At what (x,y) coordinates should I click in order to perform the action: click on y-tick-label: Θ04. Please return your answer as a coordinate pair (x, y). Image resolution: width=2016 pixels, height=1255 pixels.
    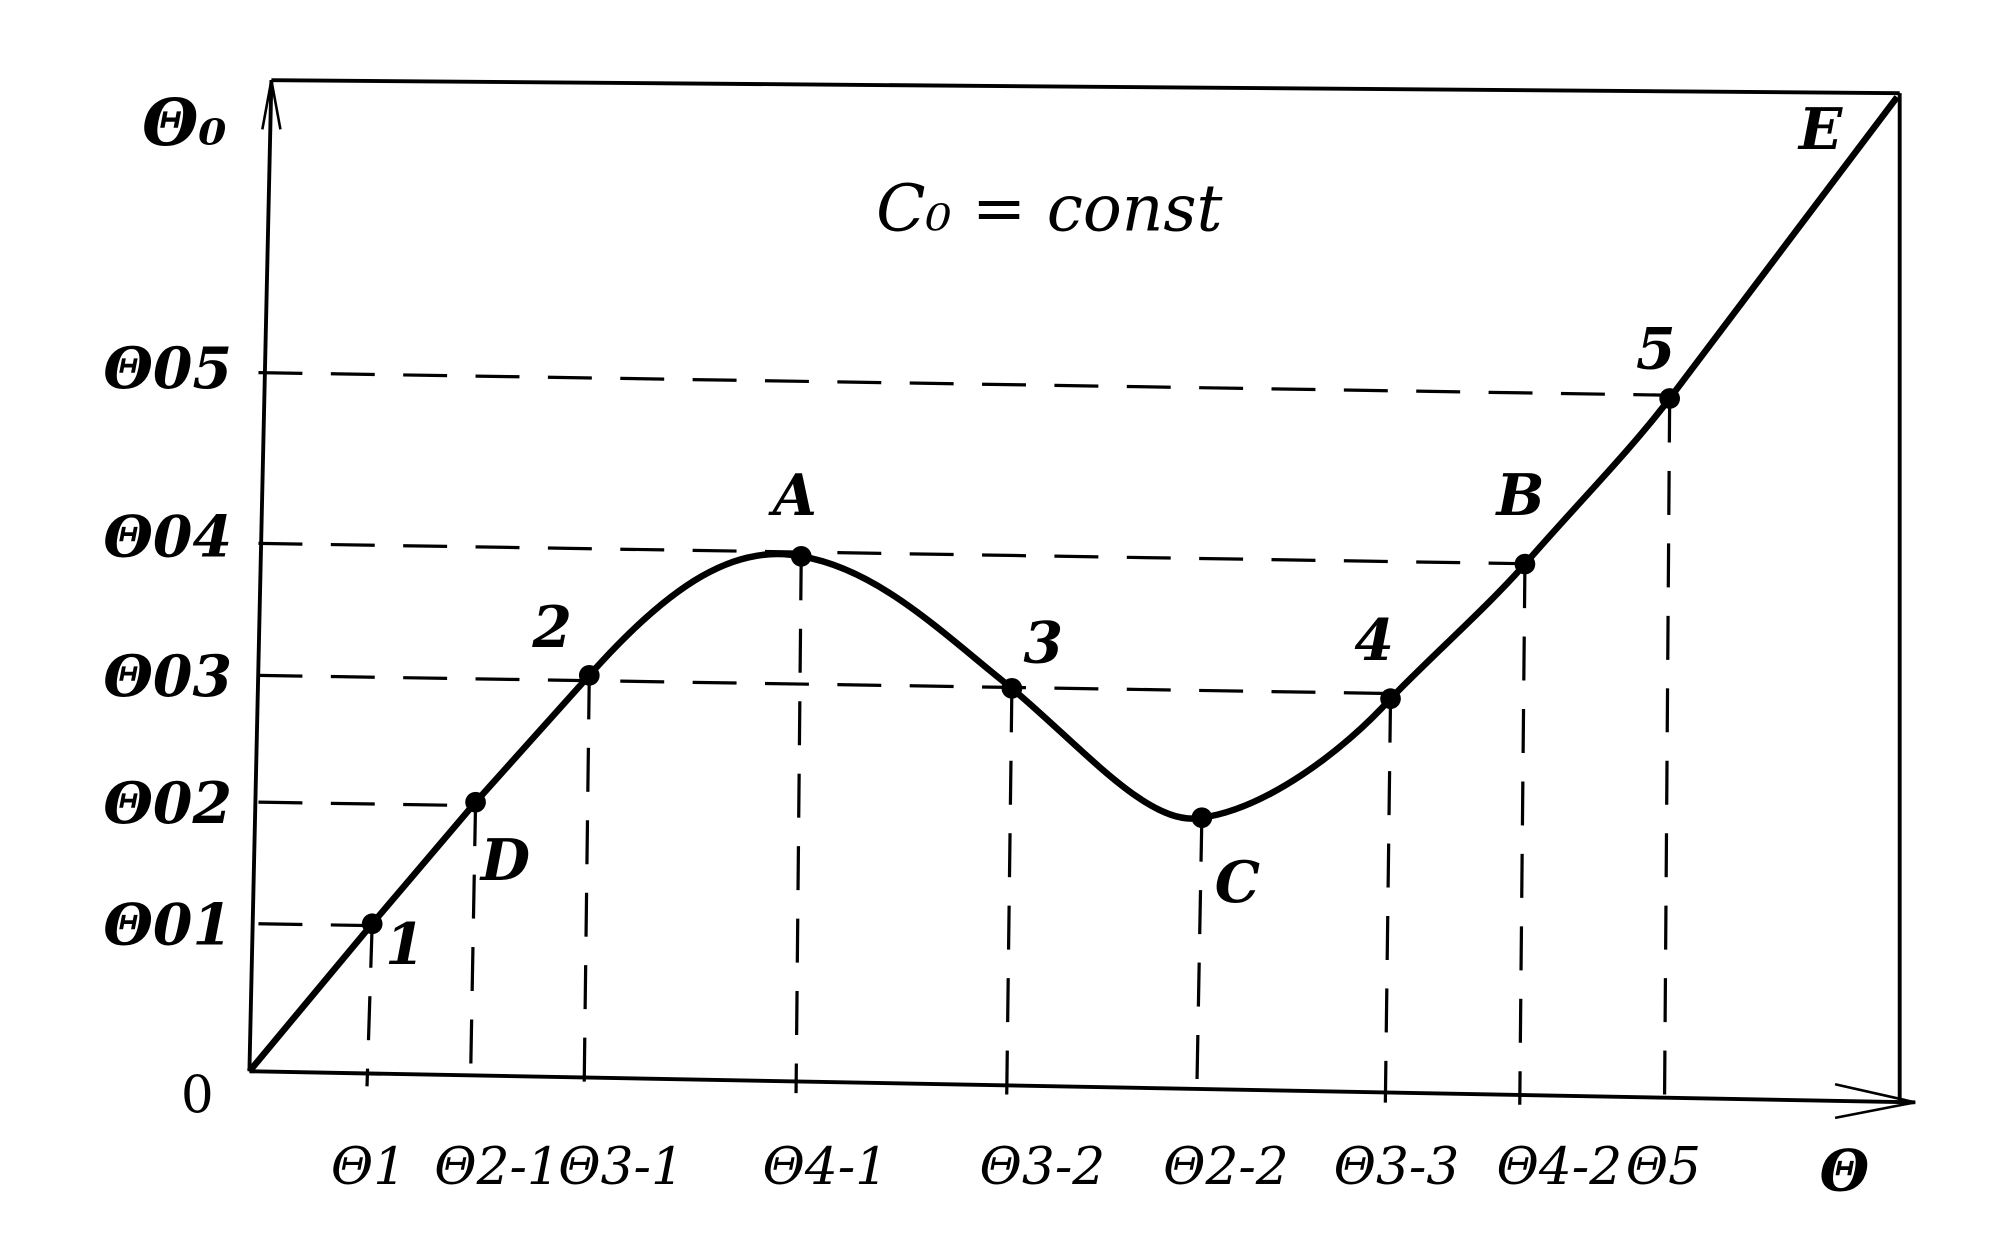
    Looking at the image, I should click on (167, 537).